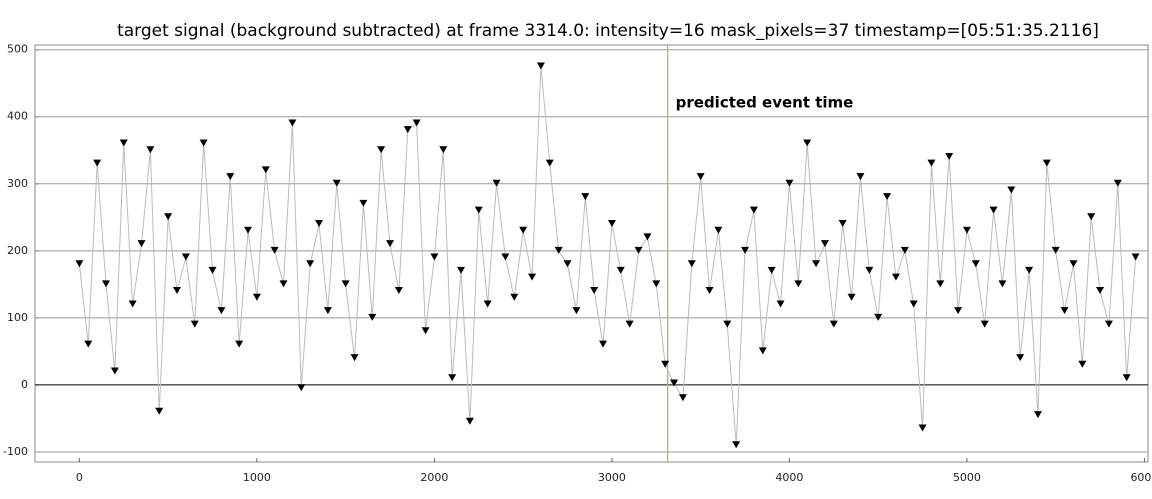  Describe the element at coordinates (434, 477) in the screenshot. I see `x-tick-label: 2000` at that location.